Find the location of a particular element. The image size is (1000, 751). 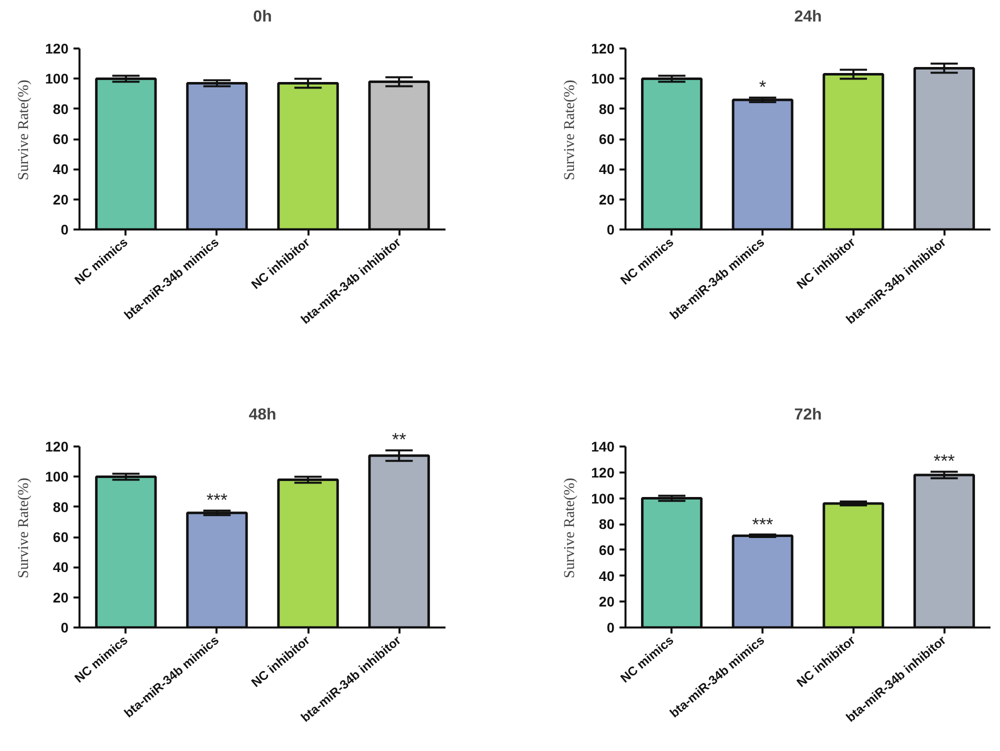

chart-title: 24h is located at coordinates (808, 17).